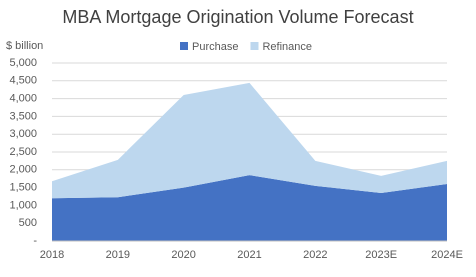 This screenshot has width=476, height=277. I want to click on y-tick-label: 2,500, so click(23, 152).